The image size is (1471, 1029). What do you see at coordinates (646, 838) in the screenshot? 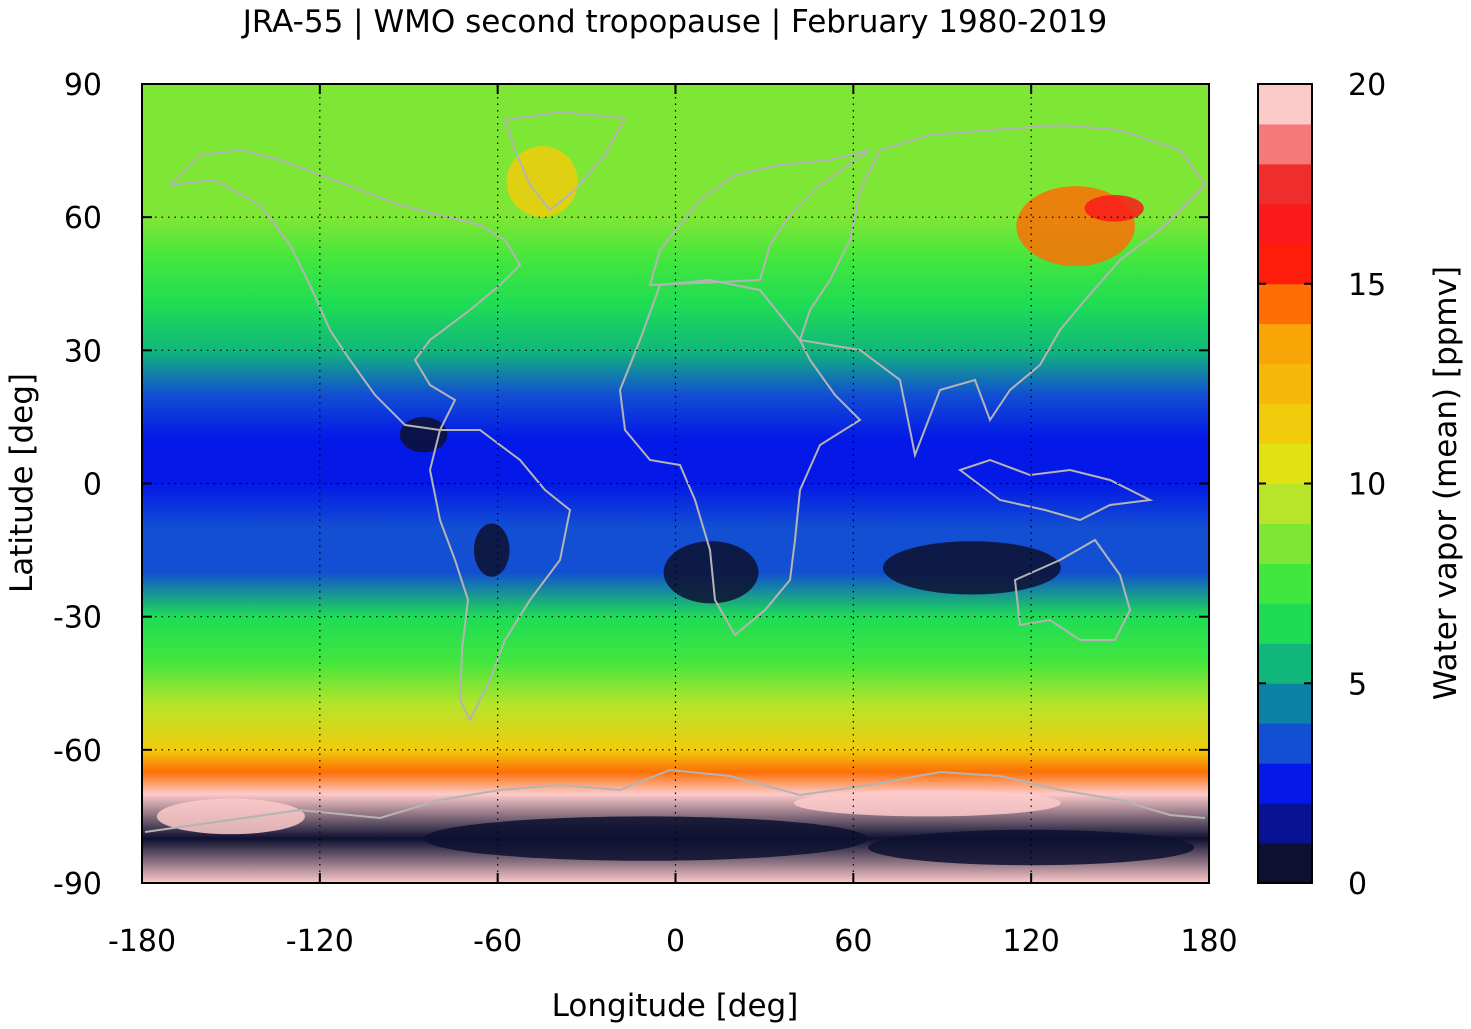
I see `feature-antarctic-dry-core` at bounding box center [646, 838].